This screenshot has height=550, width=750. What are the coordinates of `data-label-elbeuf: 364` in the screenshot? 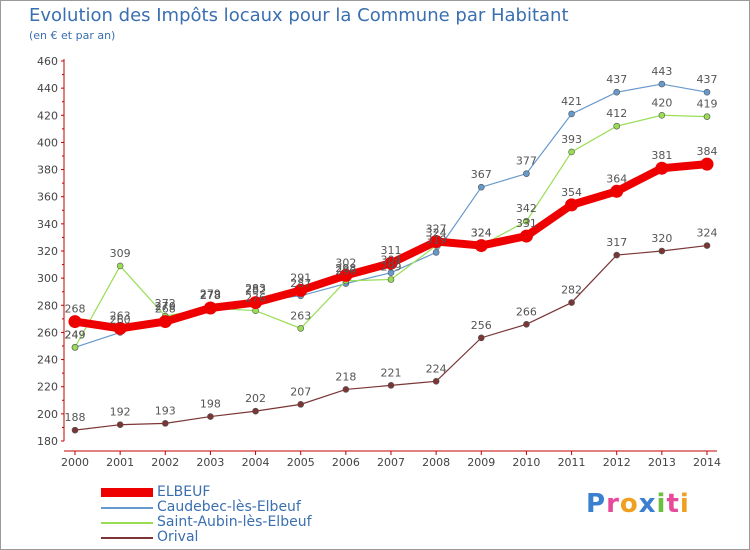 It's located at (616, 178).